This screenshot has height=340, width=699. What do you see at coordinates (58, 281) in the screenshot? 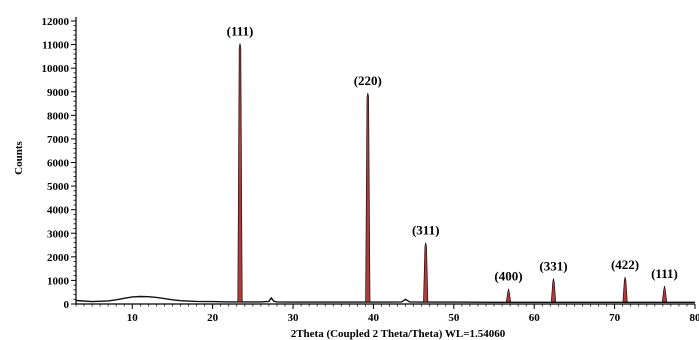
I see `y-tick-label: 1000` at bounding box center [58, 281].